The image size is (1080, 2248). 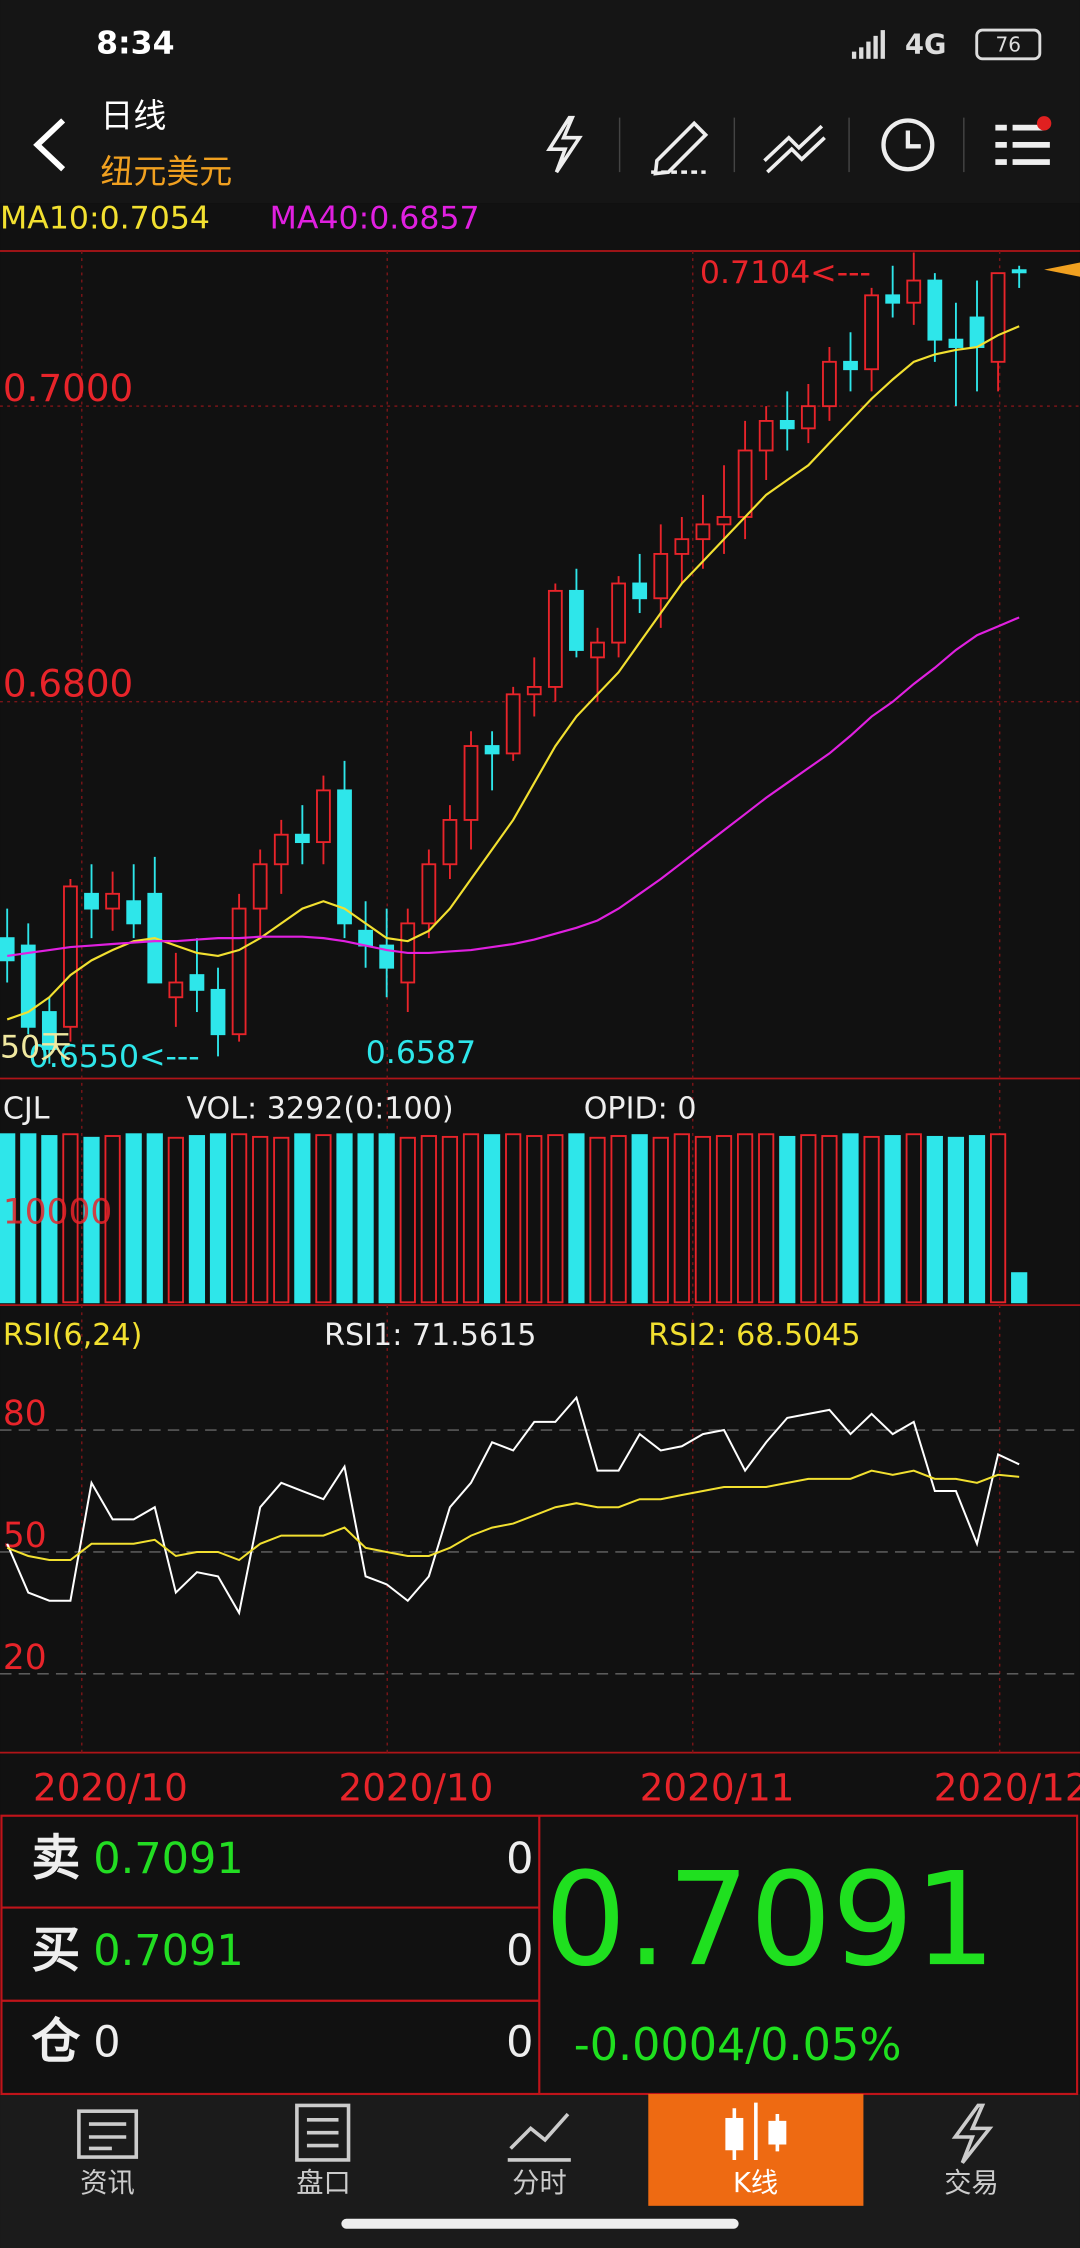 I want to click on symbol-name: 纽元美元, so click(x=166, y=171).